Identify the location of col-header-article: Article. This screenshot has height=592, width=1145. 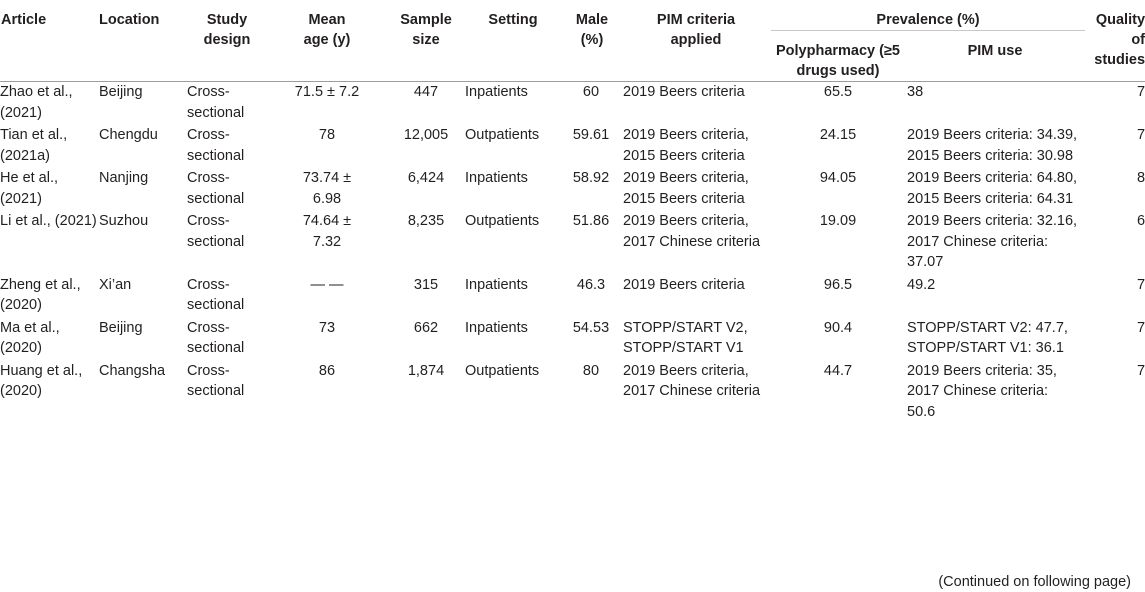
(24, 20).